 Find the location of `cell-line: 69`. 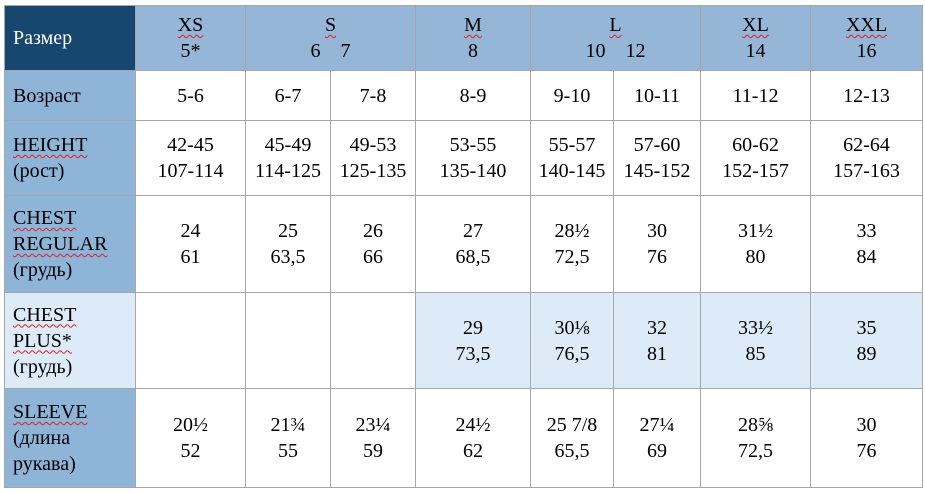

cell-line: 69 is located at coordinates (657, 451).